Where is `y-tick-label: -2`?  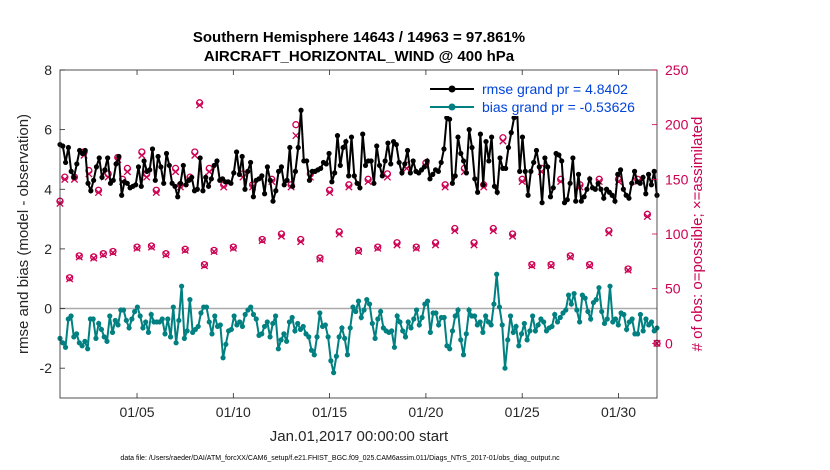
y-tick-label: -2 is located at coordinates (46, 368).